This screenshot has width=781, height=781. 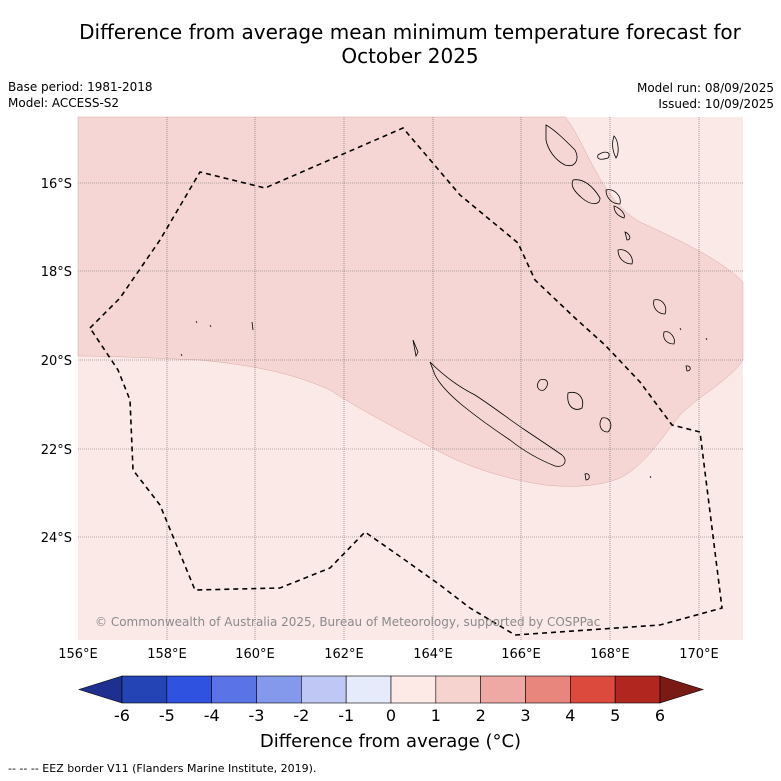 What do you see at coordinates (390, 741) in the screenshot?
I see `colorbar-title: Difference from average (°C)` at bounding box center [390, 741].